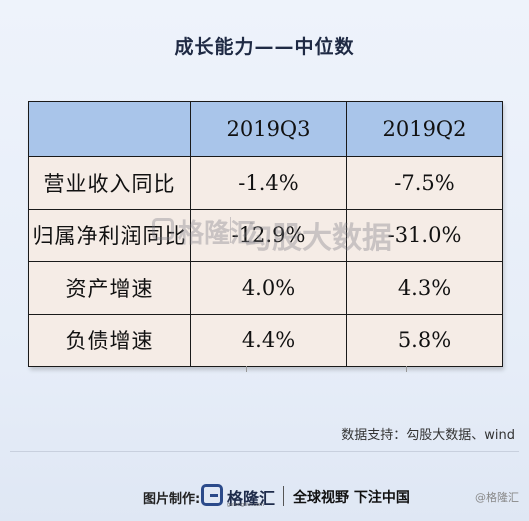 The image size is (529, 521). I want to click on logo-text: 格隆汇, so click(251, 498).